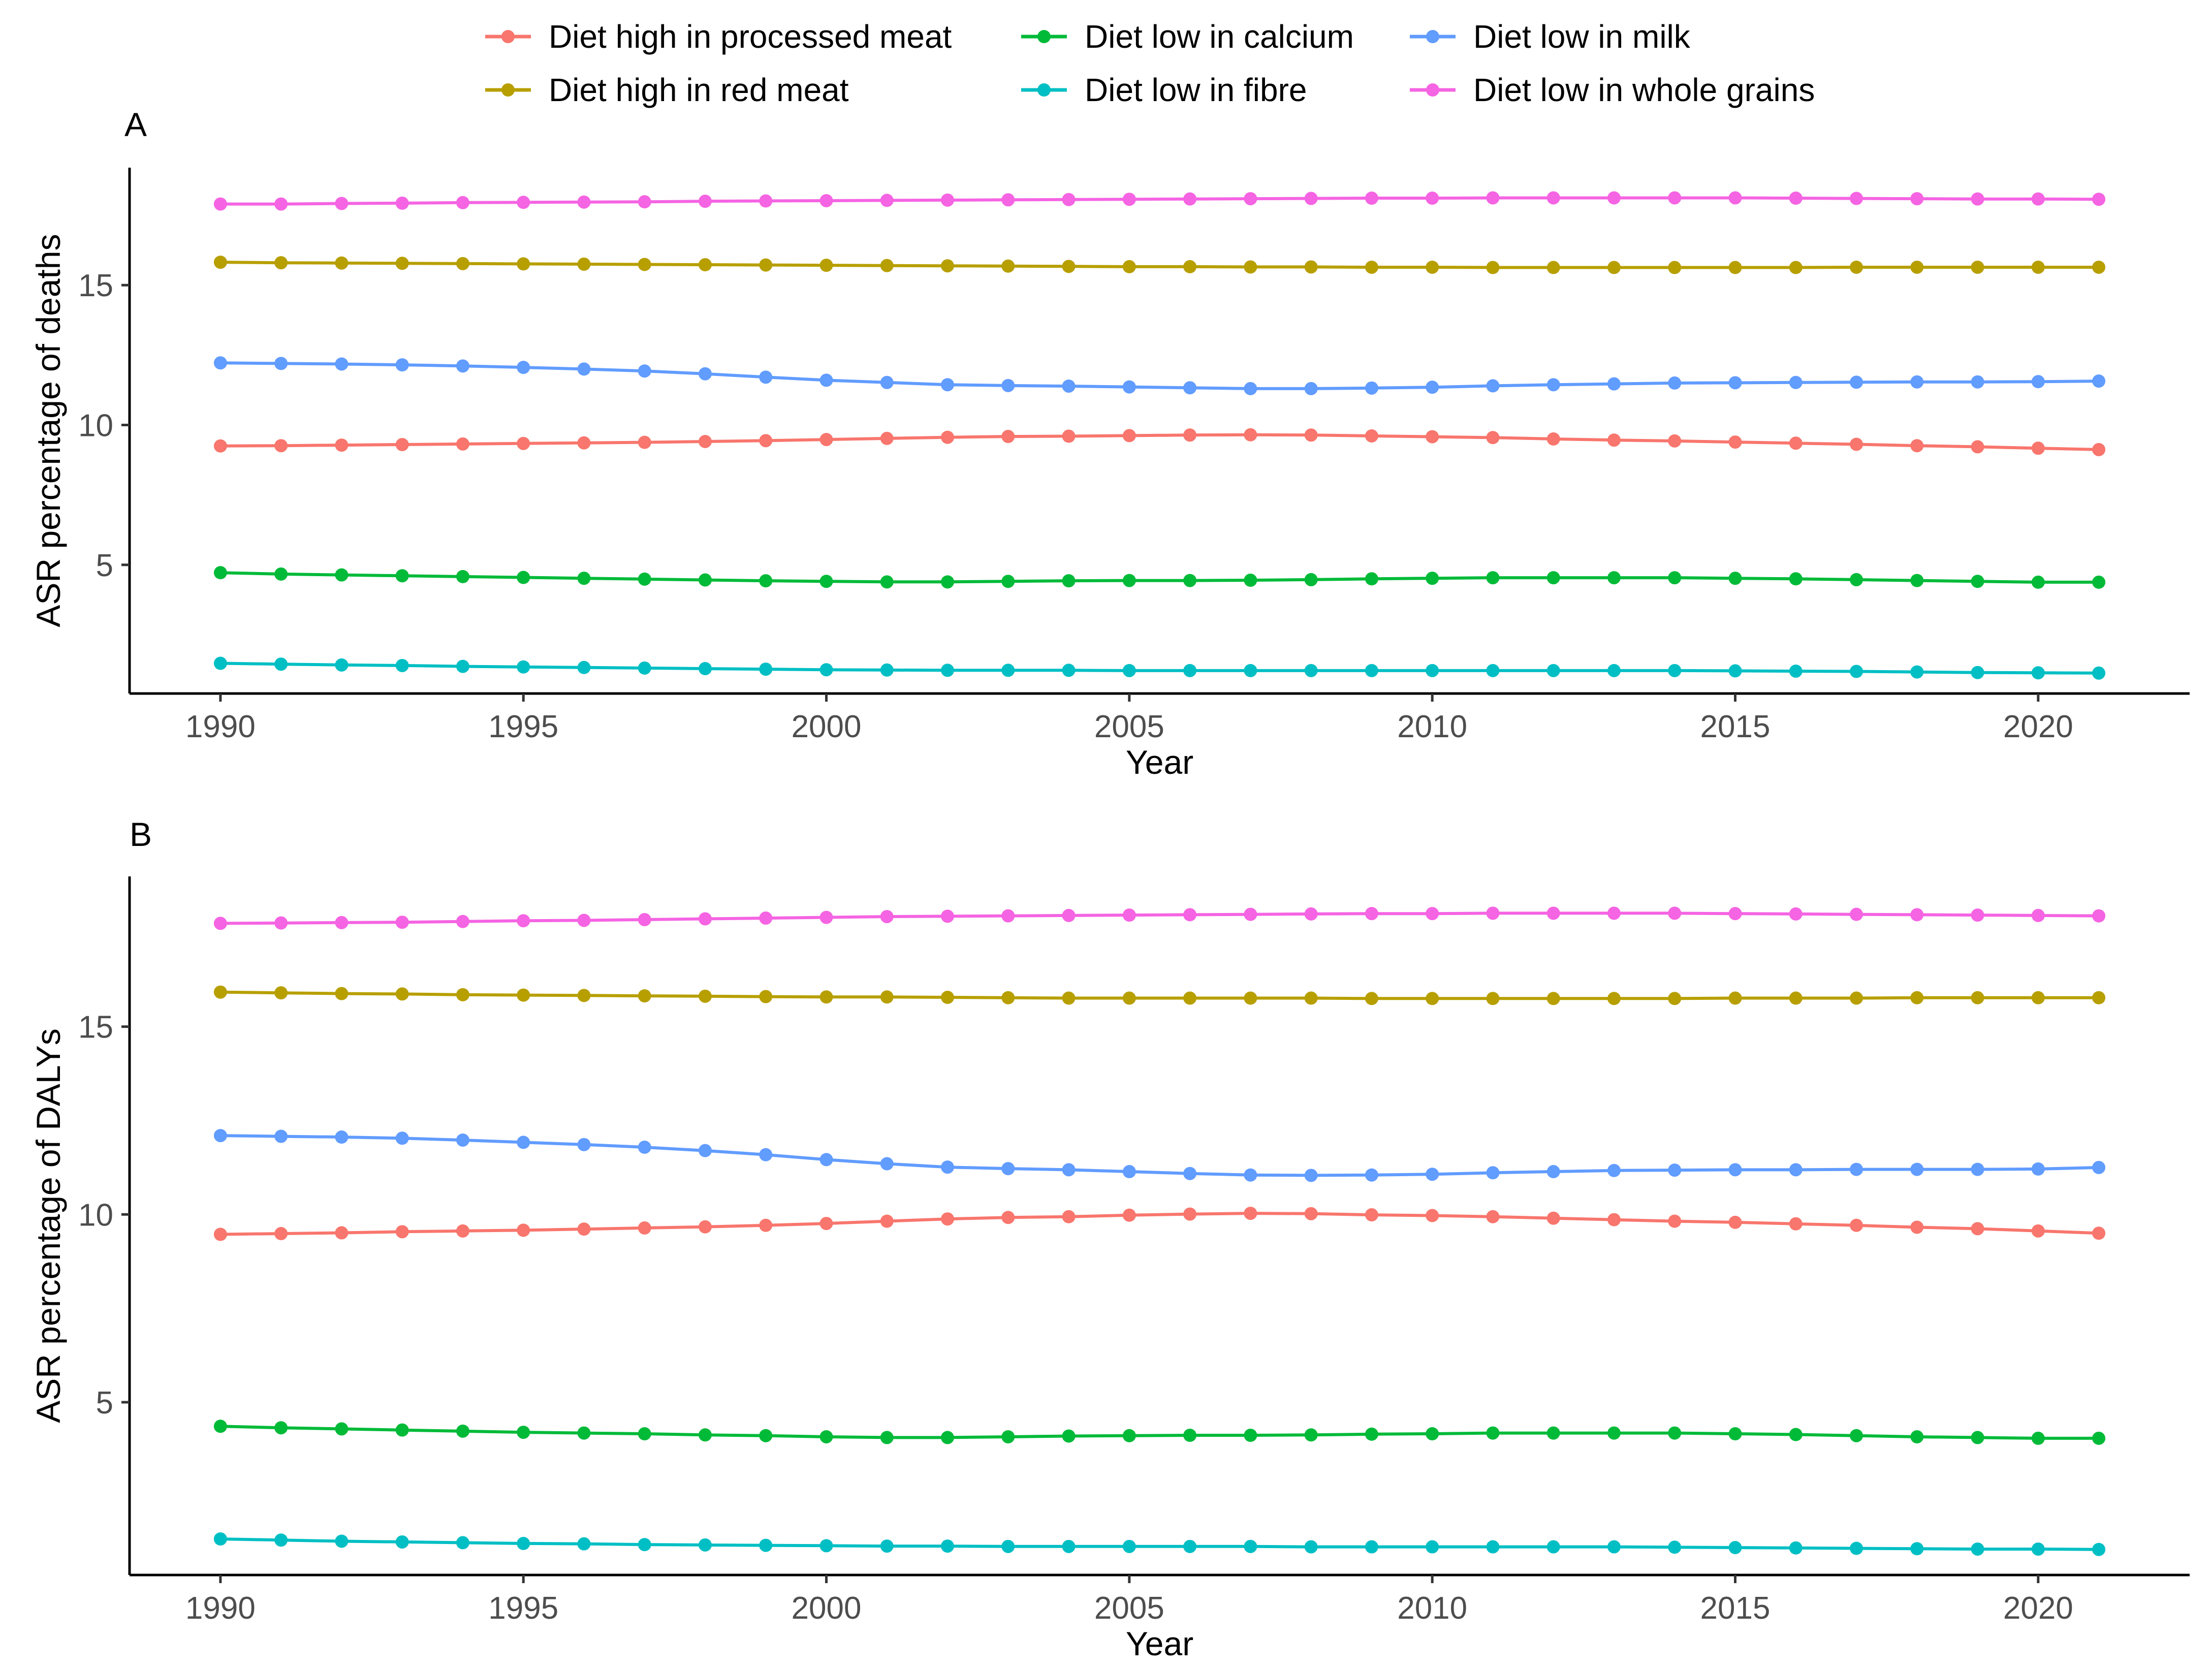  I want to click on x-tick-label: 2010, so click(1432, 726).